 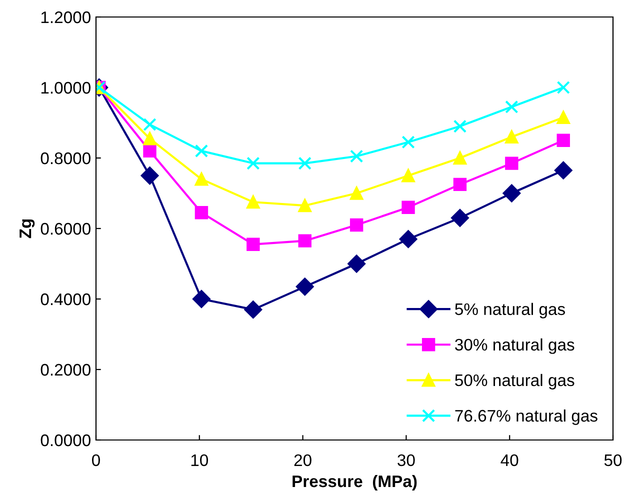 I want to click on x-tick-label: 40, so click(x=509, y=460).